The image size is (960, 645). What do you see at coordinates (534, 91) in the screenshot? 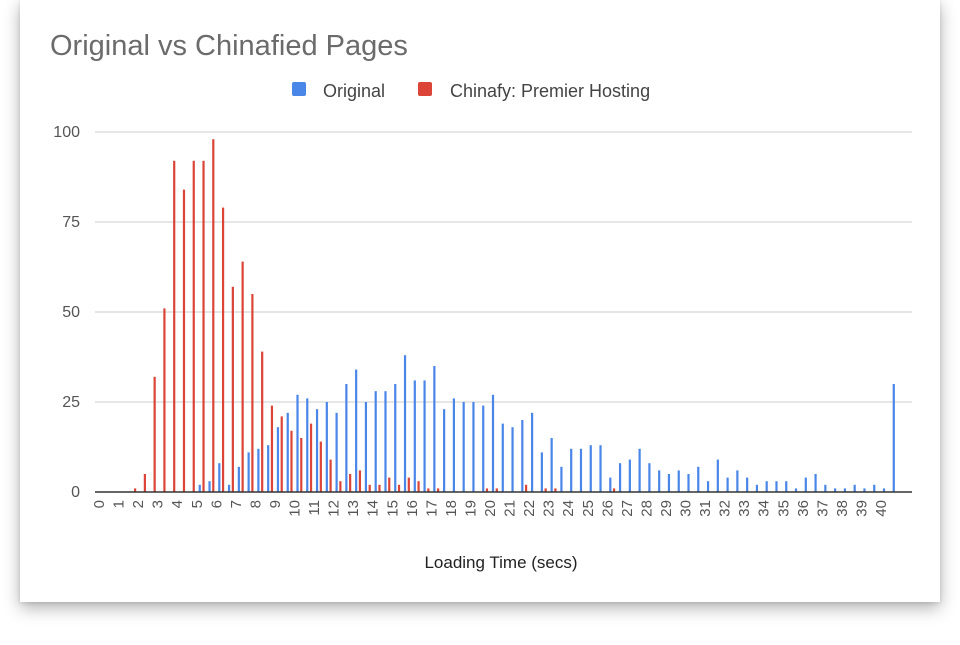
I see `legend-item-chinafy: Chinafy: Premier Hosting` at bounding box center [534, 91].